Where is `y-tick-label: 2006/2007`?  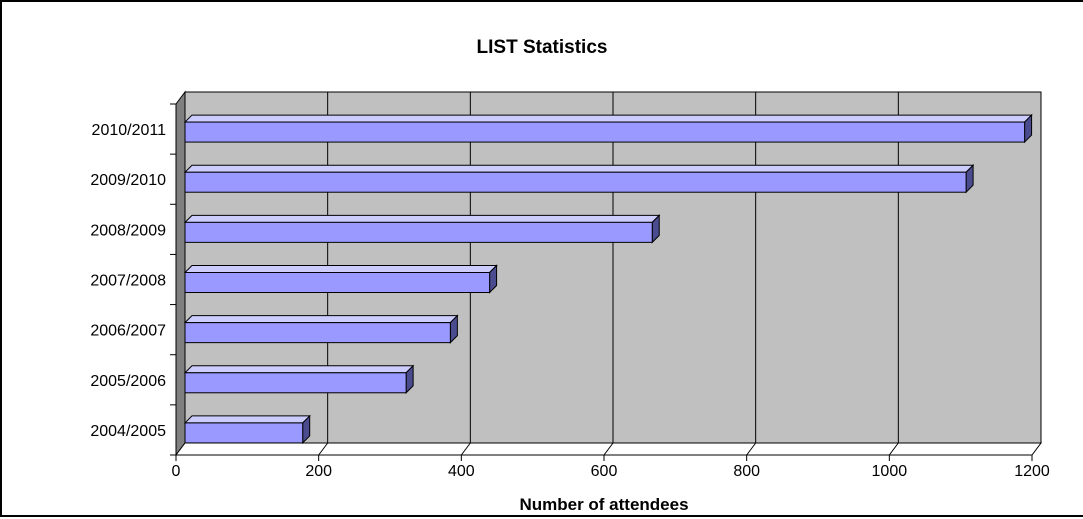 y-tick-label: 2006/2007 is located at coordinates (128, 331).